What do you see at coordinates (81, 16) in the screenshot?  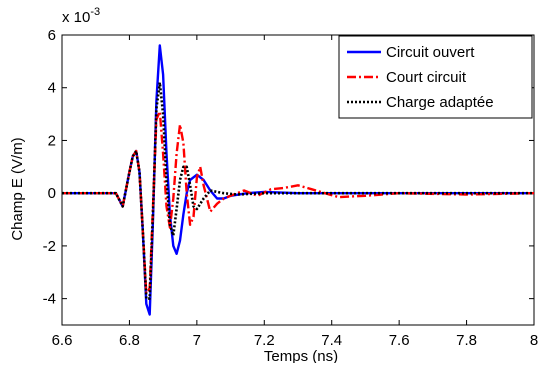 I see `y-exponent-label: x 10-3` at bounding box center [81, 16].